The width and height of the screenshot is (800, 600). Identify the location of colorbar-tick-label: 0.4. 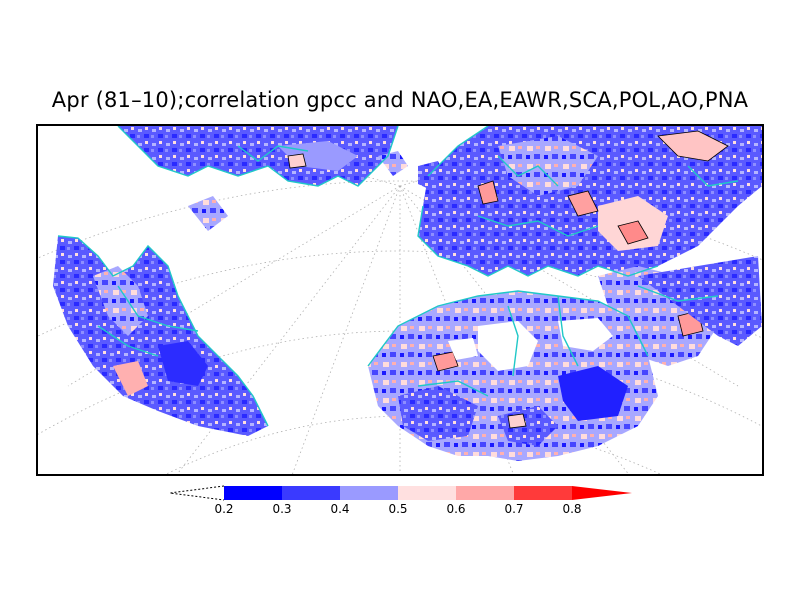
(340, 509).